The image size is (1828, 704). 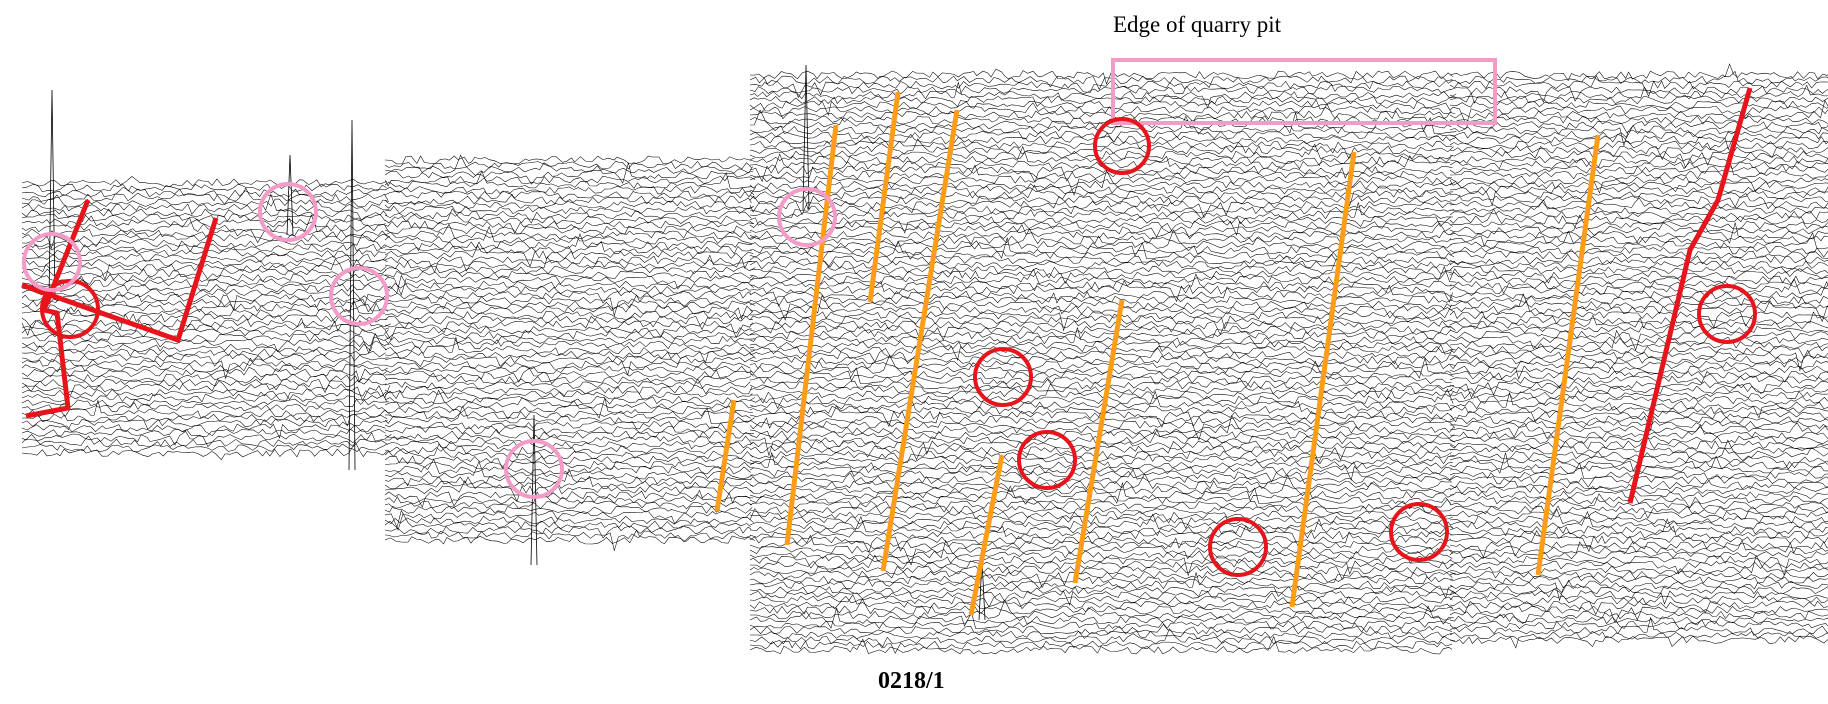 What do you see at coordinates (352, 295) in the screenshot?
I see `trace-spike` at bounding box center [352, 295].